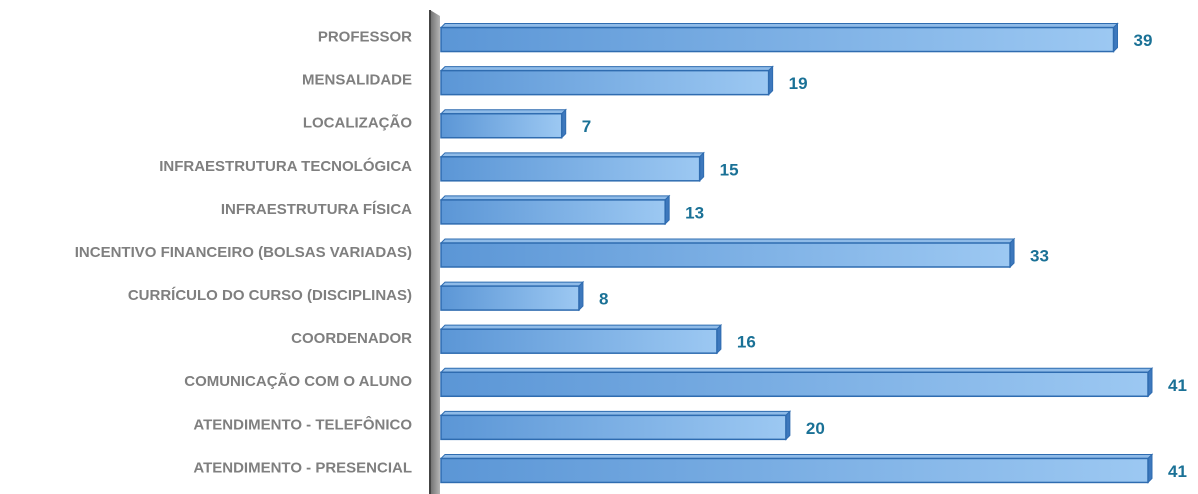 The height and width of the screenshot is (494, 1198). Describe the element at coordinates (285, 166) in the screenshot. I see `y-tick-label: INFRAESTRUTURA TECNOLÓGICA` at that location.